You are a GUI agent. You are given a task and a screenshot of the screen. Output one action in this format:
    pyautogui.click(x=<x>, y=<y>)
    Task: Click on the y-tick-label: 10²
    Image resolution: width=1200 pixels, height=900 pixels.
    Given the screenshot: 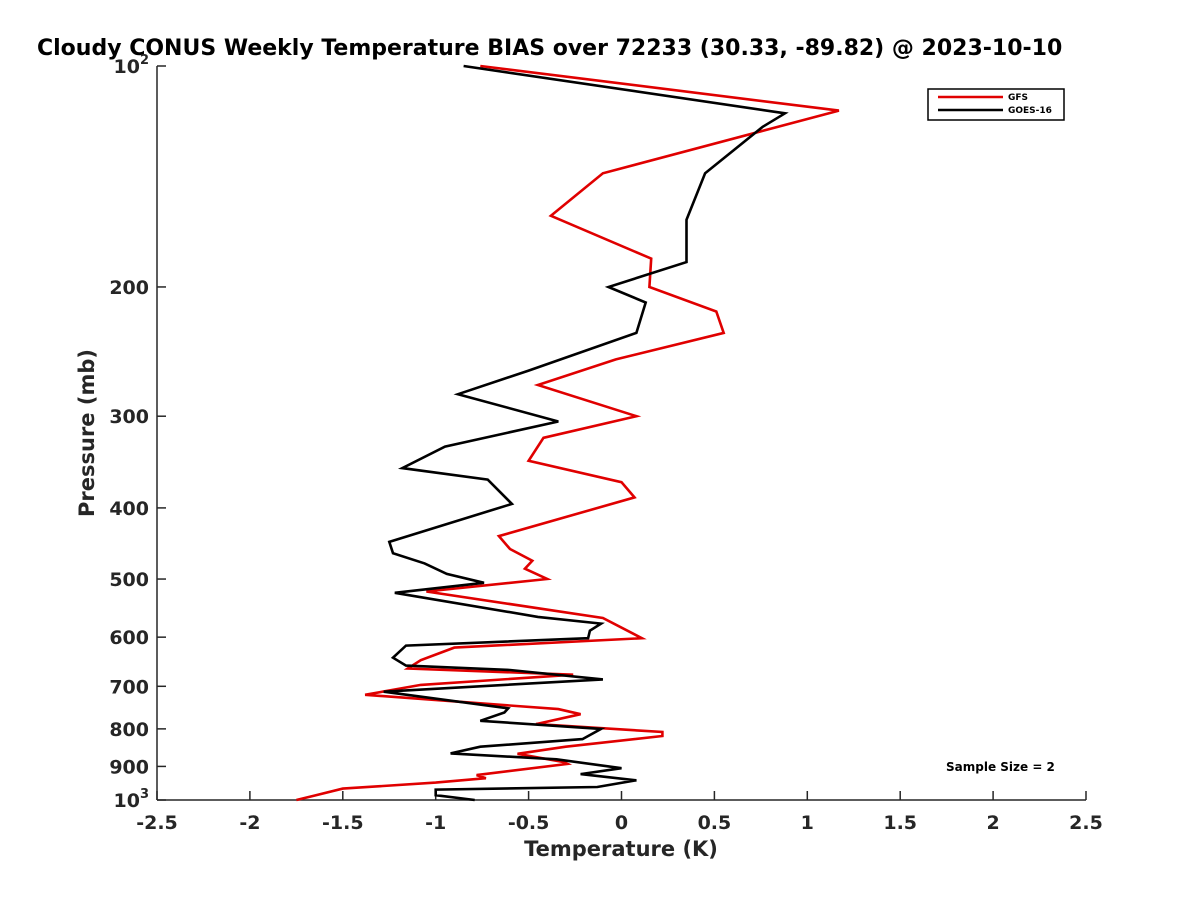 What is the action you would take?
    pyautogui.click(x=132, y=65)
    